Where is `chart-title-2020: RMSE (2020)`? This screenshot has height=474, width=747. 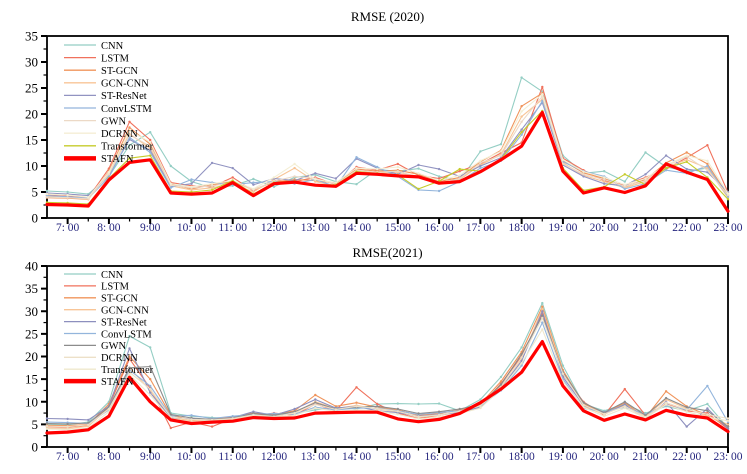
chart-title-2020: RMSE (2020) is located at coordinates (387, 16).